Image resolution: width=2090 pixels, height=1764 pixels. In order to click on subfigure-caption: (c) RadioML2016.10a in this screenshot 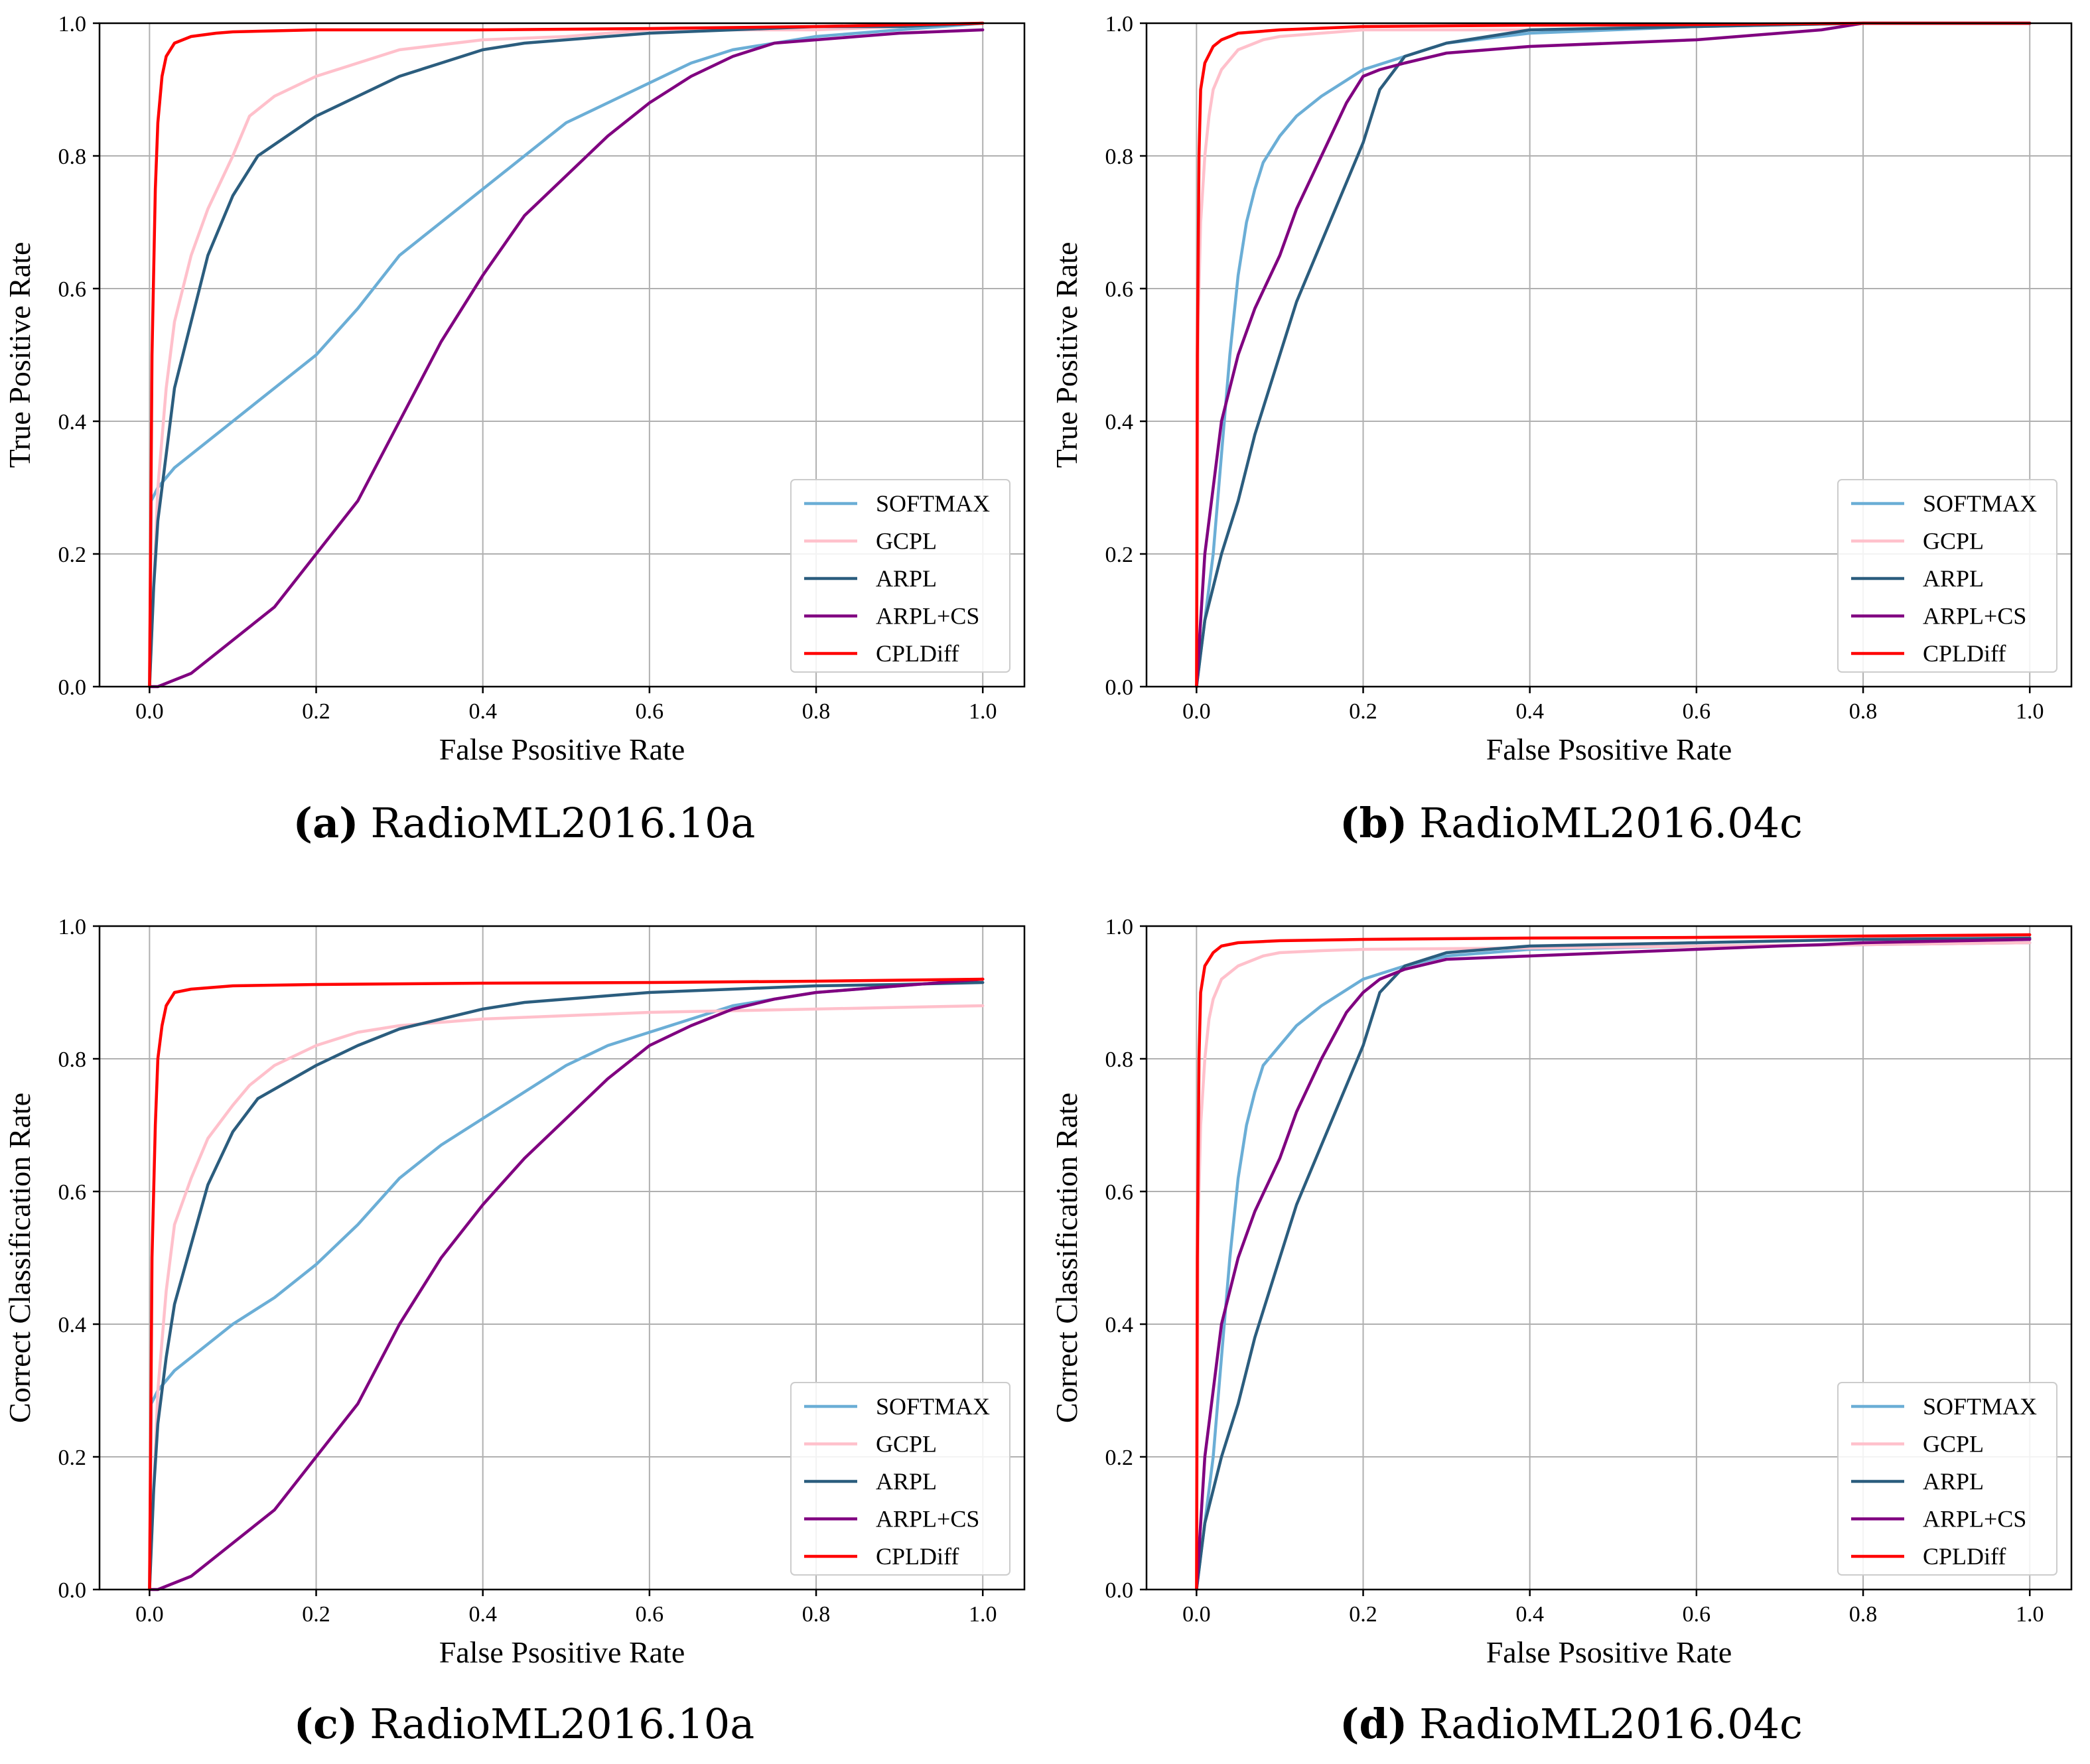, I will do `click(524, 1724)`.